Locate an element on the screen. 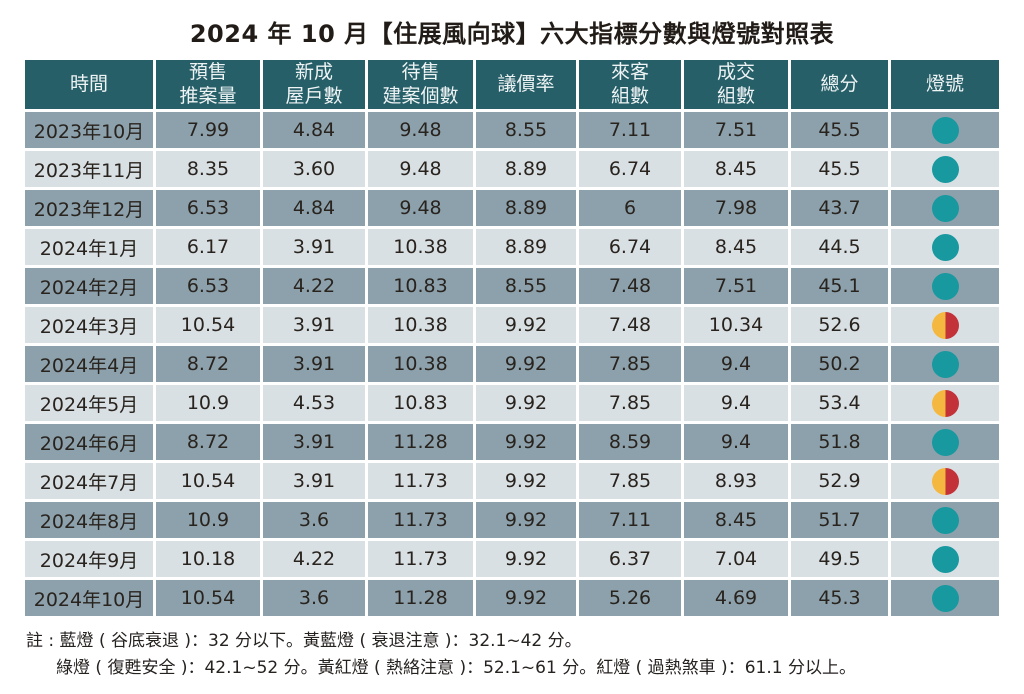 This screenshot has height=694, width=1024. time-cell: 2024年10月 is located at coordinates (89, 598).